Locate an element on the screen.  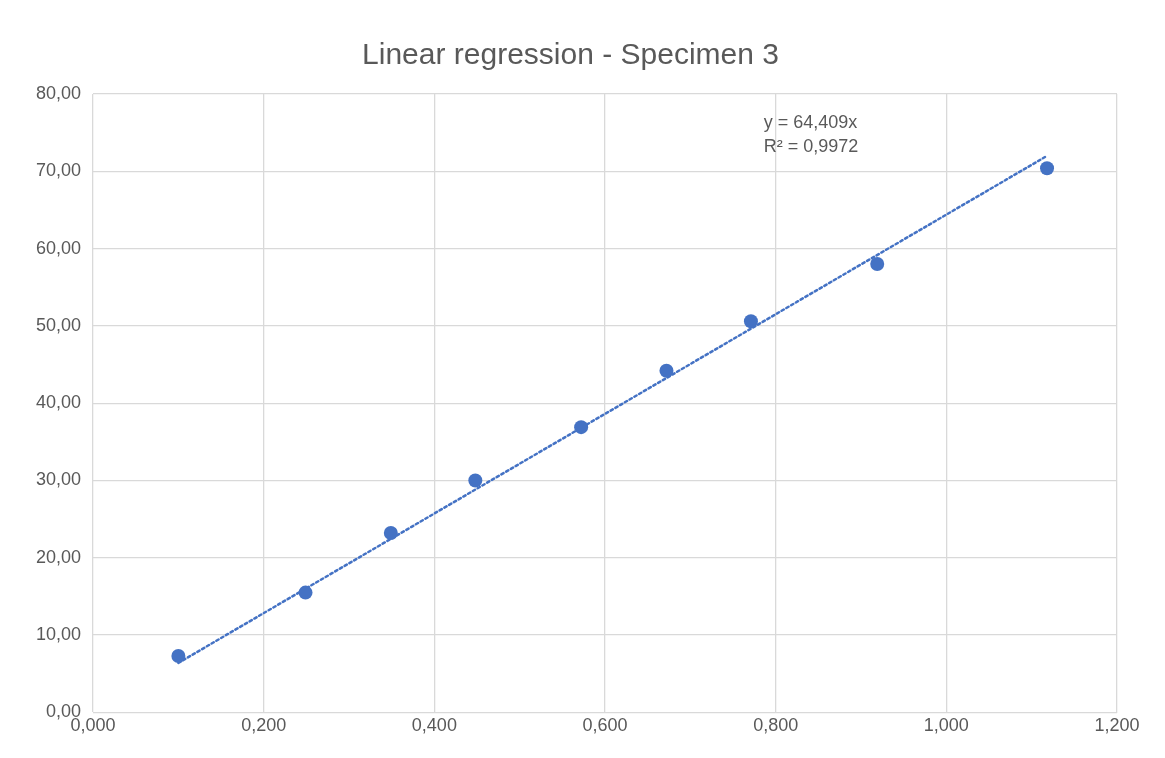
y-tick-label: 10,00 is located at coordinates (59, 634).